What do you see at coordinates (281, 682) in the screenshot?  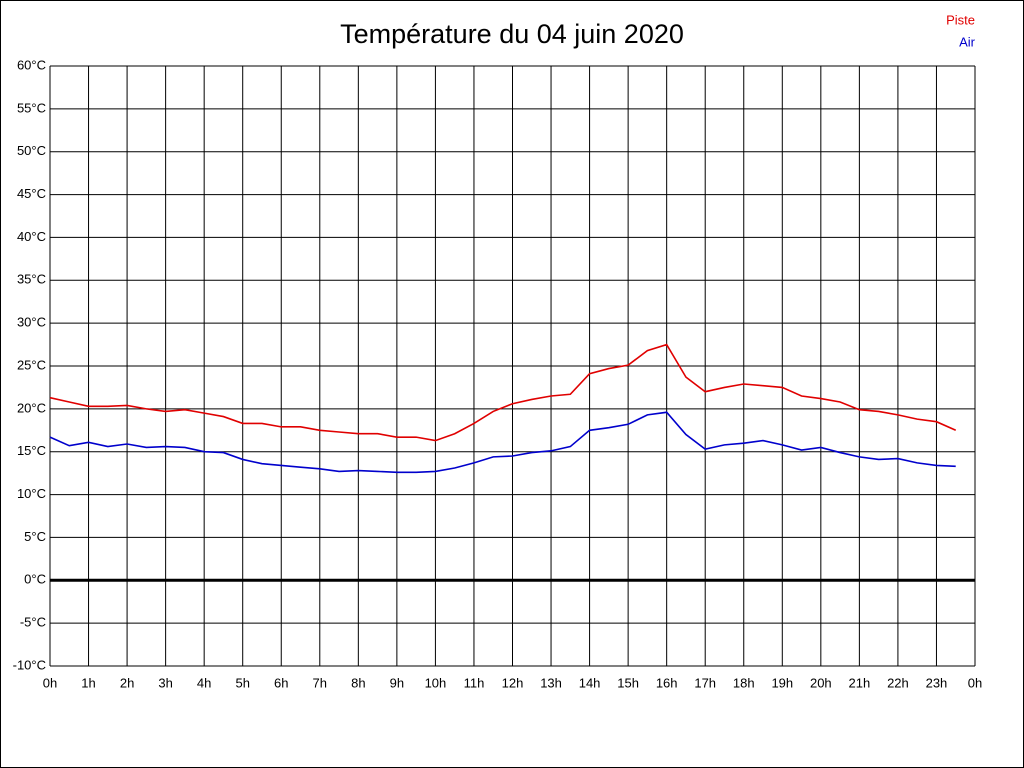 I see `x-tick-label: 6h` at bounding box center [281, 682].